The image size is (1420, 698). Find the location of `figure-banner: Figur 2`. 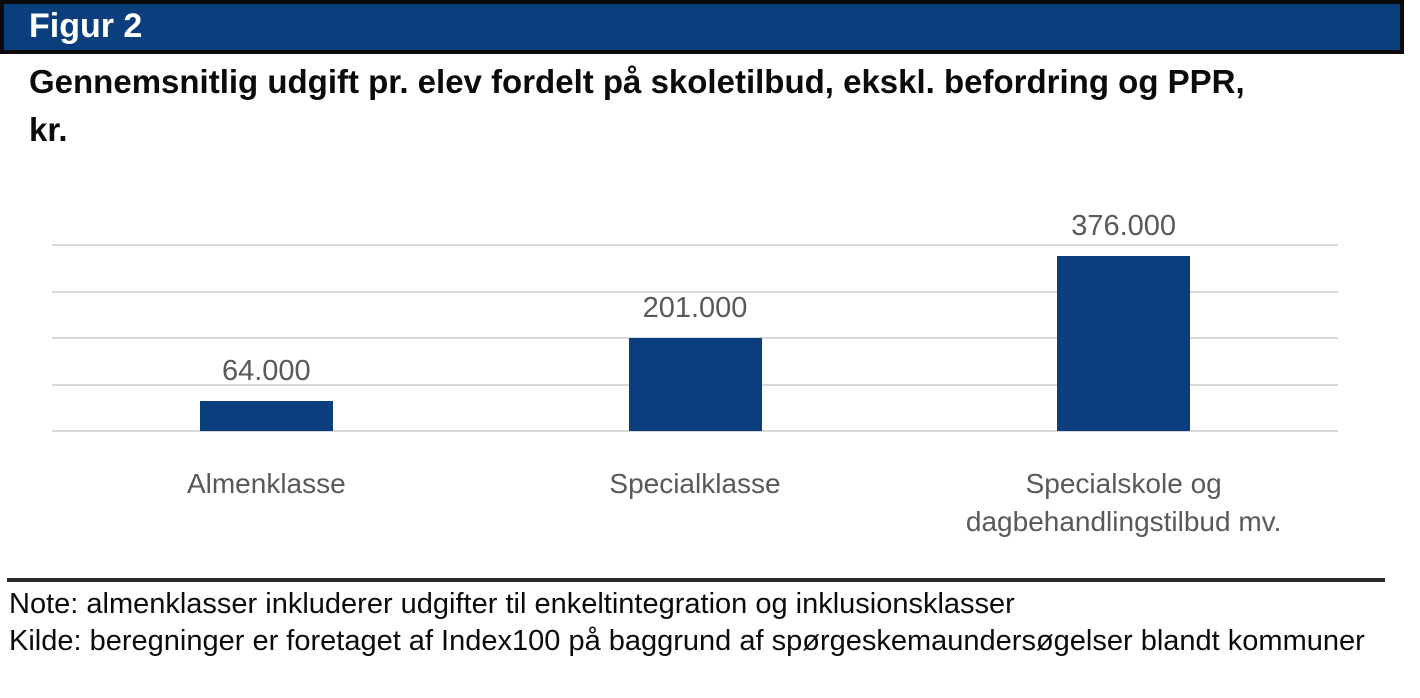

figure-banner: Figur 2 is located at coordinates (702, 27).